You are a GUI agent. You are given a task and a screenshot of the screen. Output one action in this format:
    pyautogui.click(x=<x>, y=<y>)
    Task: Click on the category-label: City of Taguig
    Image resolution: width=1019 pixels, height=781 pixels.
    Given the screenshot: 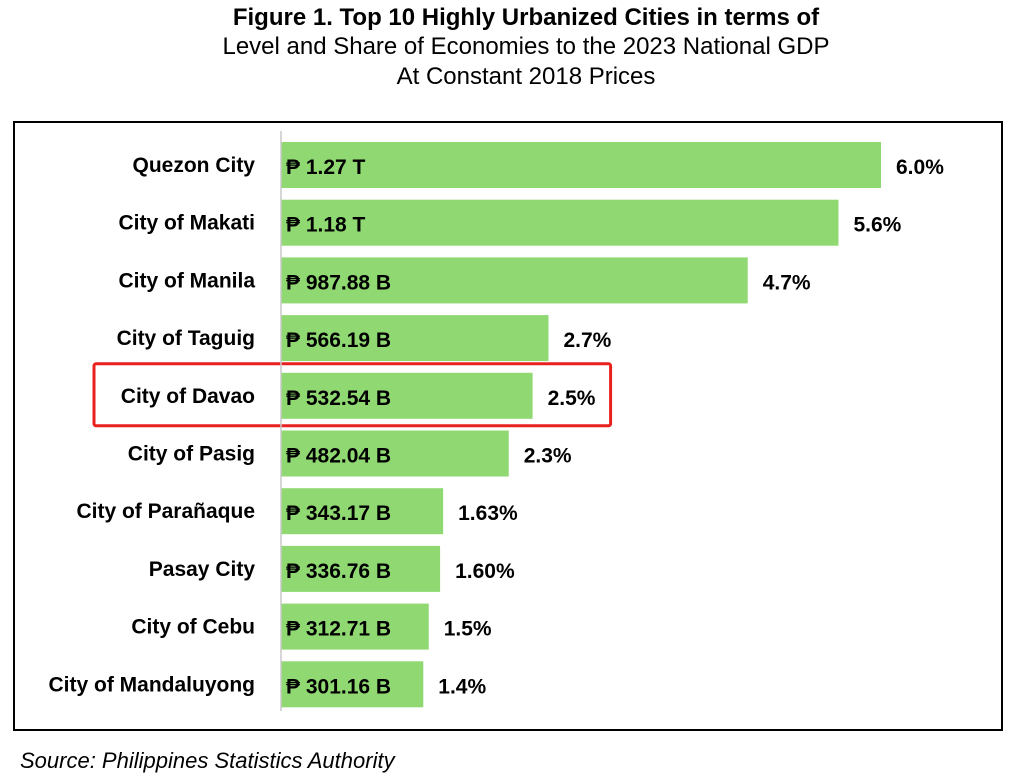 What is the action you would take?
    pyautogui.click(x=186, y=338)
    